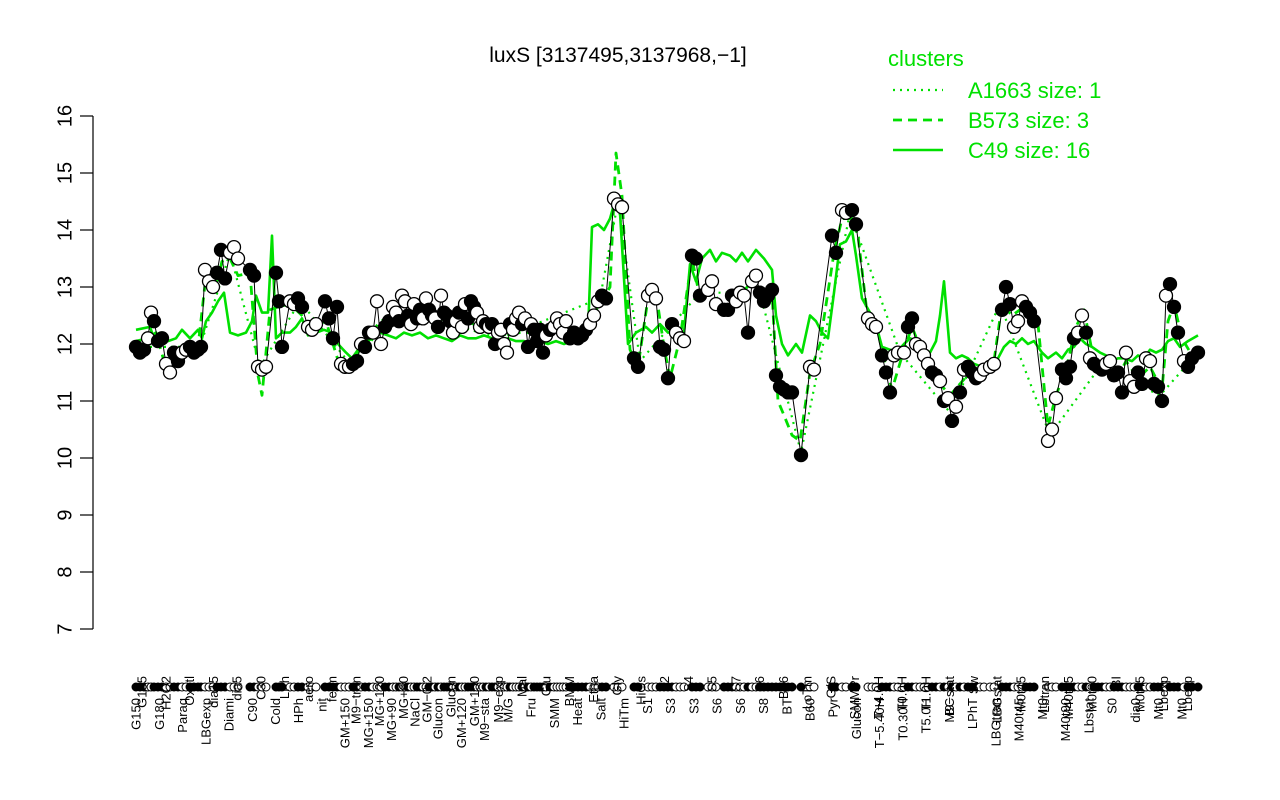 The width and height of the screenshot is (1280, 800). I want to click on x-tick-label: S3, so click(693, 706).